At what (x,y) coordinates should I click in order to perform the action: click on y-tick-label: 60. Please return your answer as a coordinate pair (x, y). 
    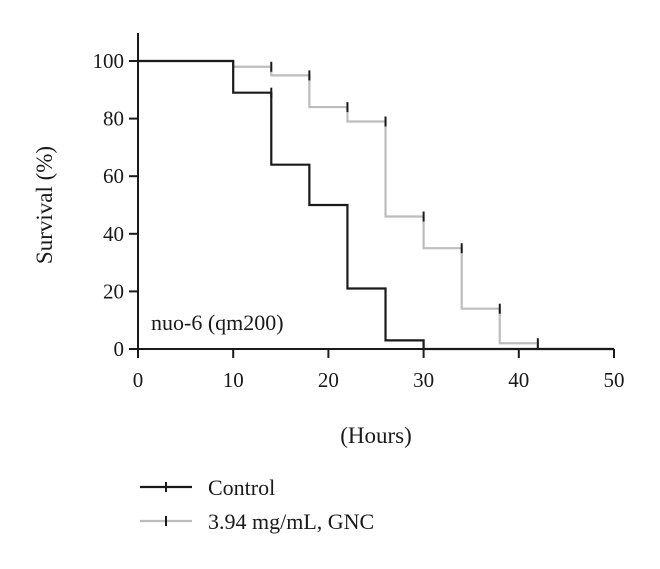
    Looking at the image, I should click on (113, 176).